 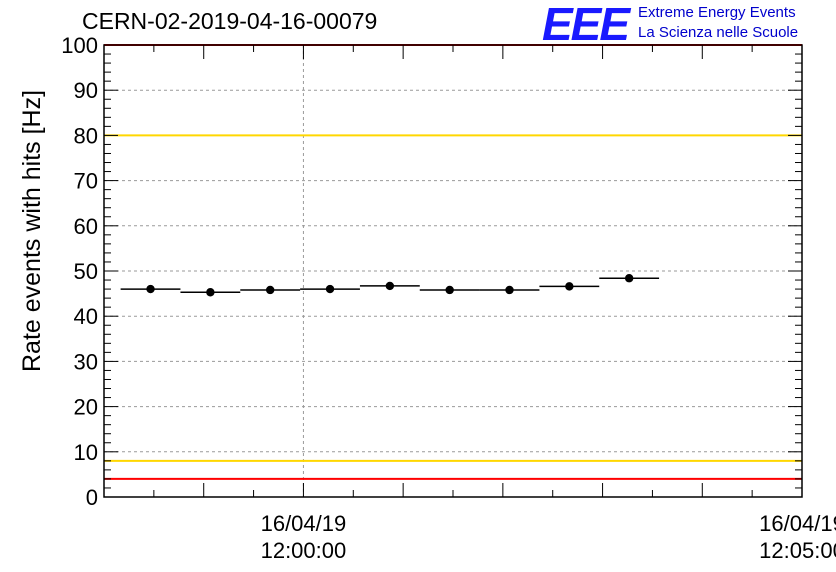 I want to click on y-tick-label: 30, so click(x=86, y=361).